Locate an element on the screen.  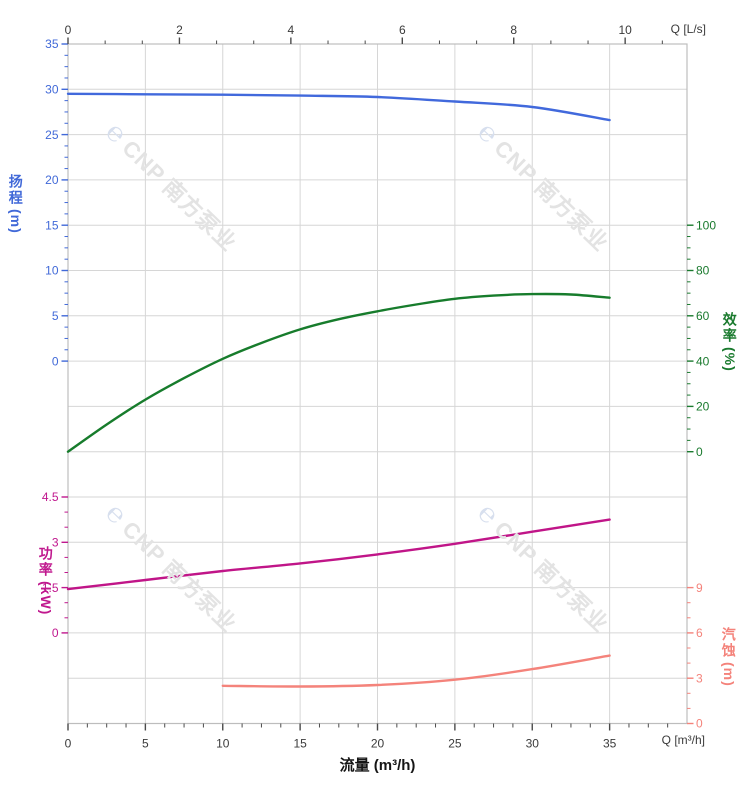
efficiency-tick-label: 20 is located at coordinates (703, 407).